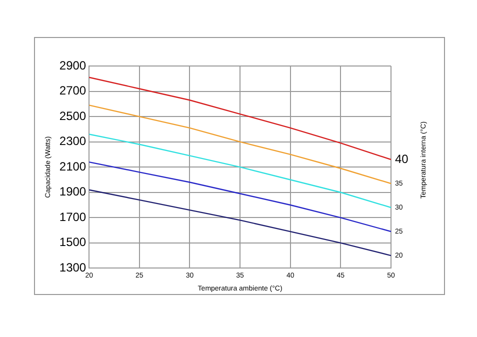 Image resolution: width=477 pixels, height=337 pixels. I want to click on series-label: 40, so click(402, 159).